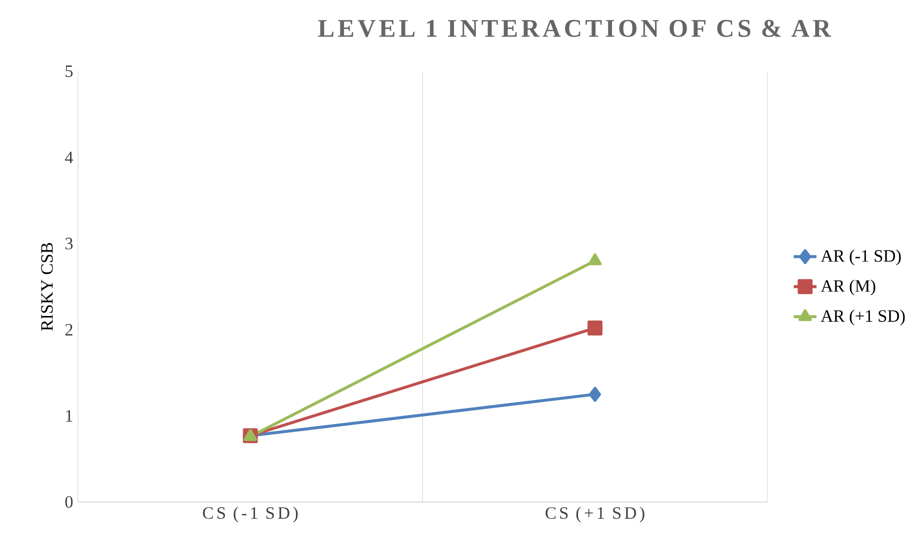 The width and height of the screenshot is (914, 545). Describe the element at coordinates (860, 258) in the screenshot. I see `legend-label: AR (-1 SD)` at that location.